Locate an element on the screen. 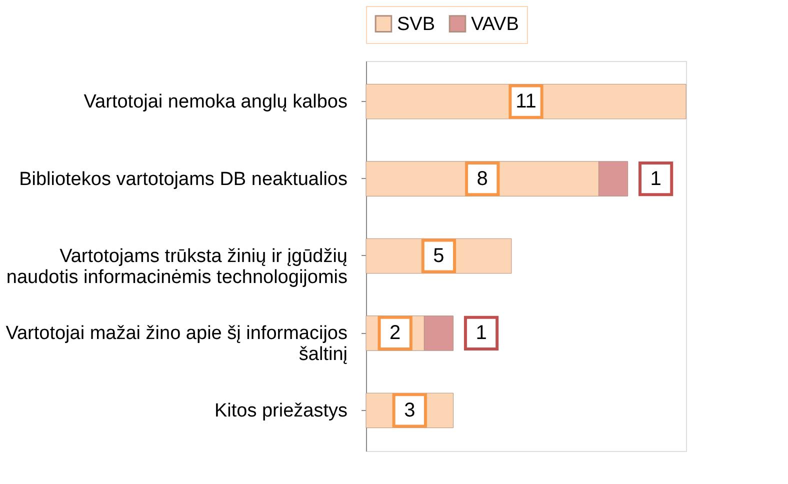  y-tick-label: Vartotojai nemoka anglų kalbos is located at coordinates (216, 102).